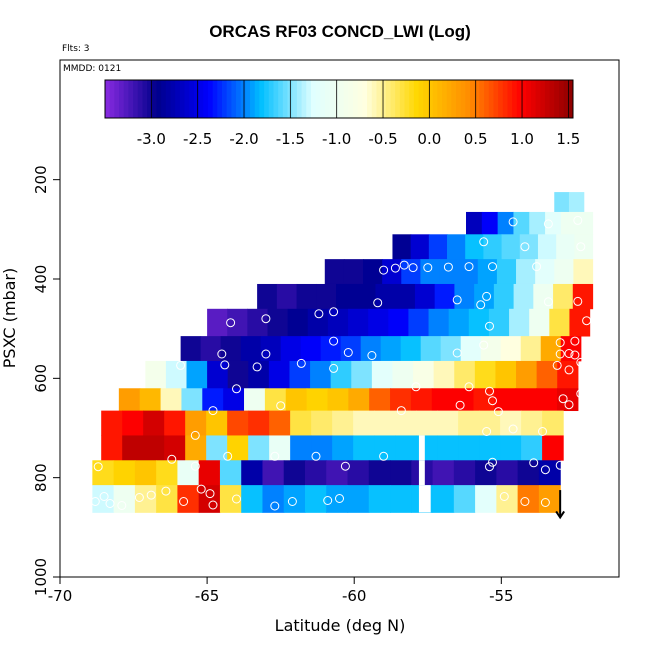 The height and width of the screenshot is (650, 650). I want to click on colorbar-tick-label: -2.0, so click(243, 139).